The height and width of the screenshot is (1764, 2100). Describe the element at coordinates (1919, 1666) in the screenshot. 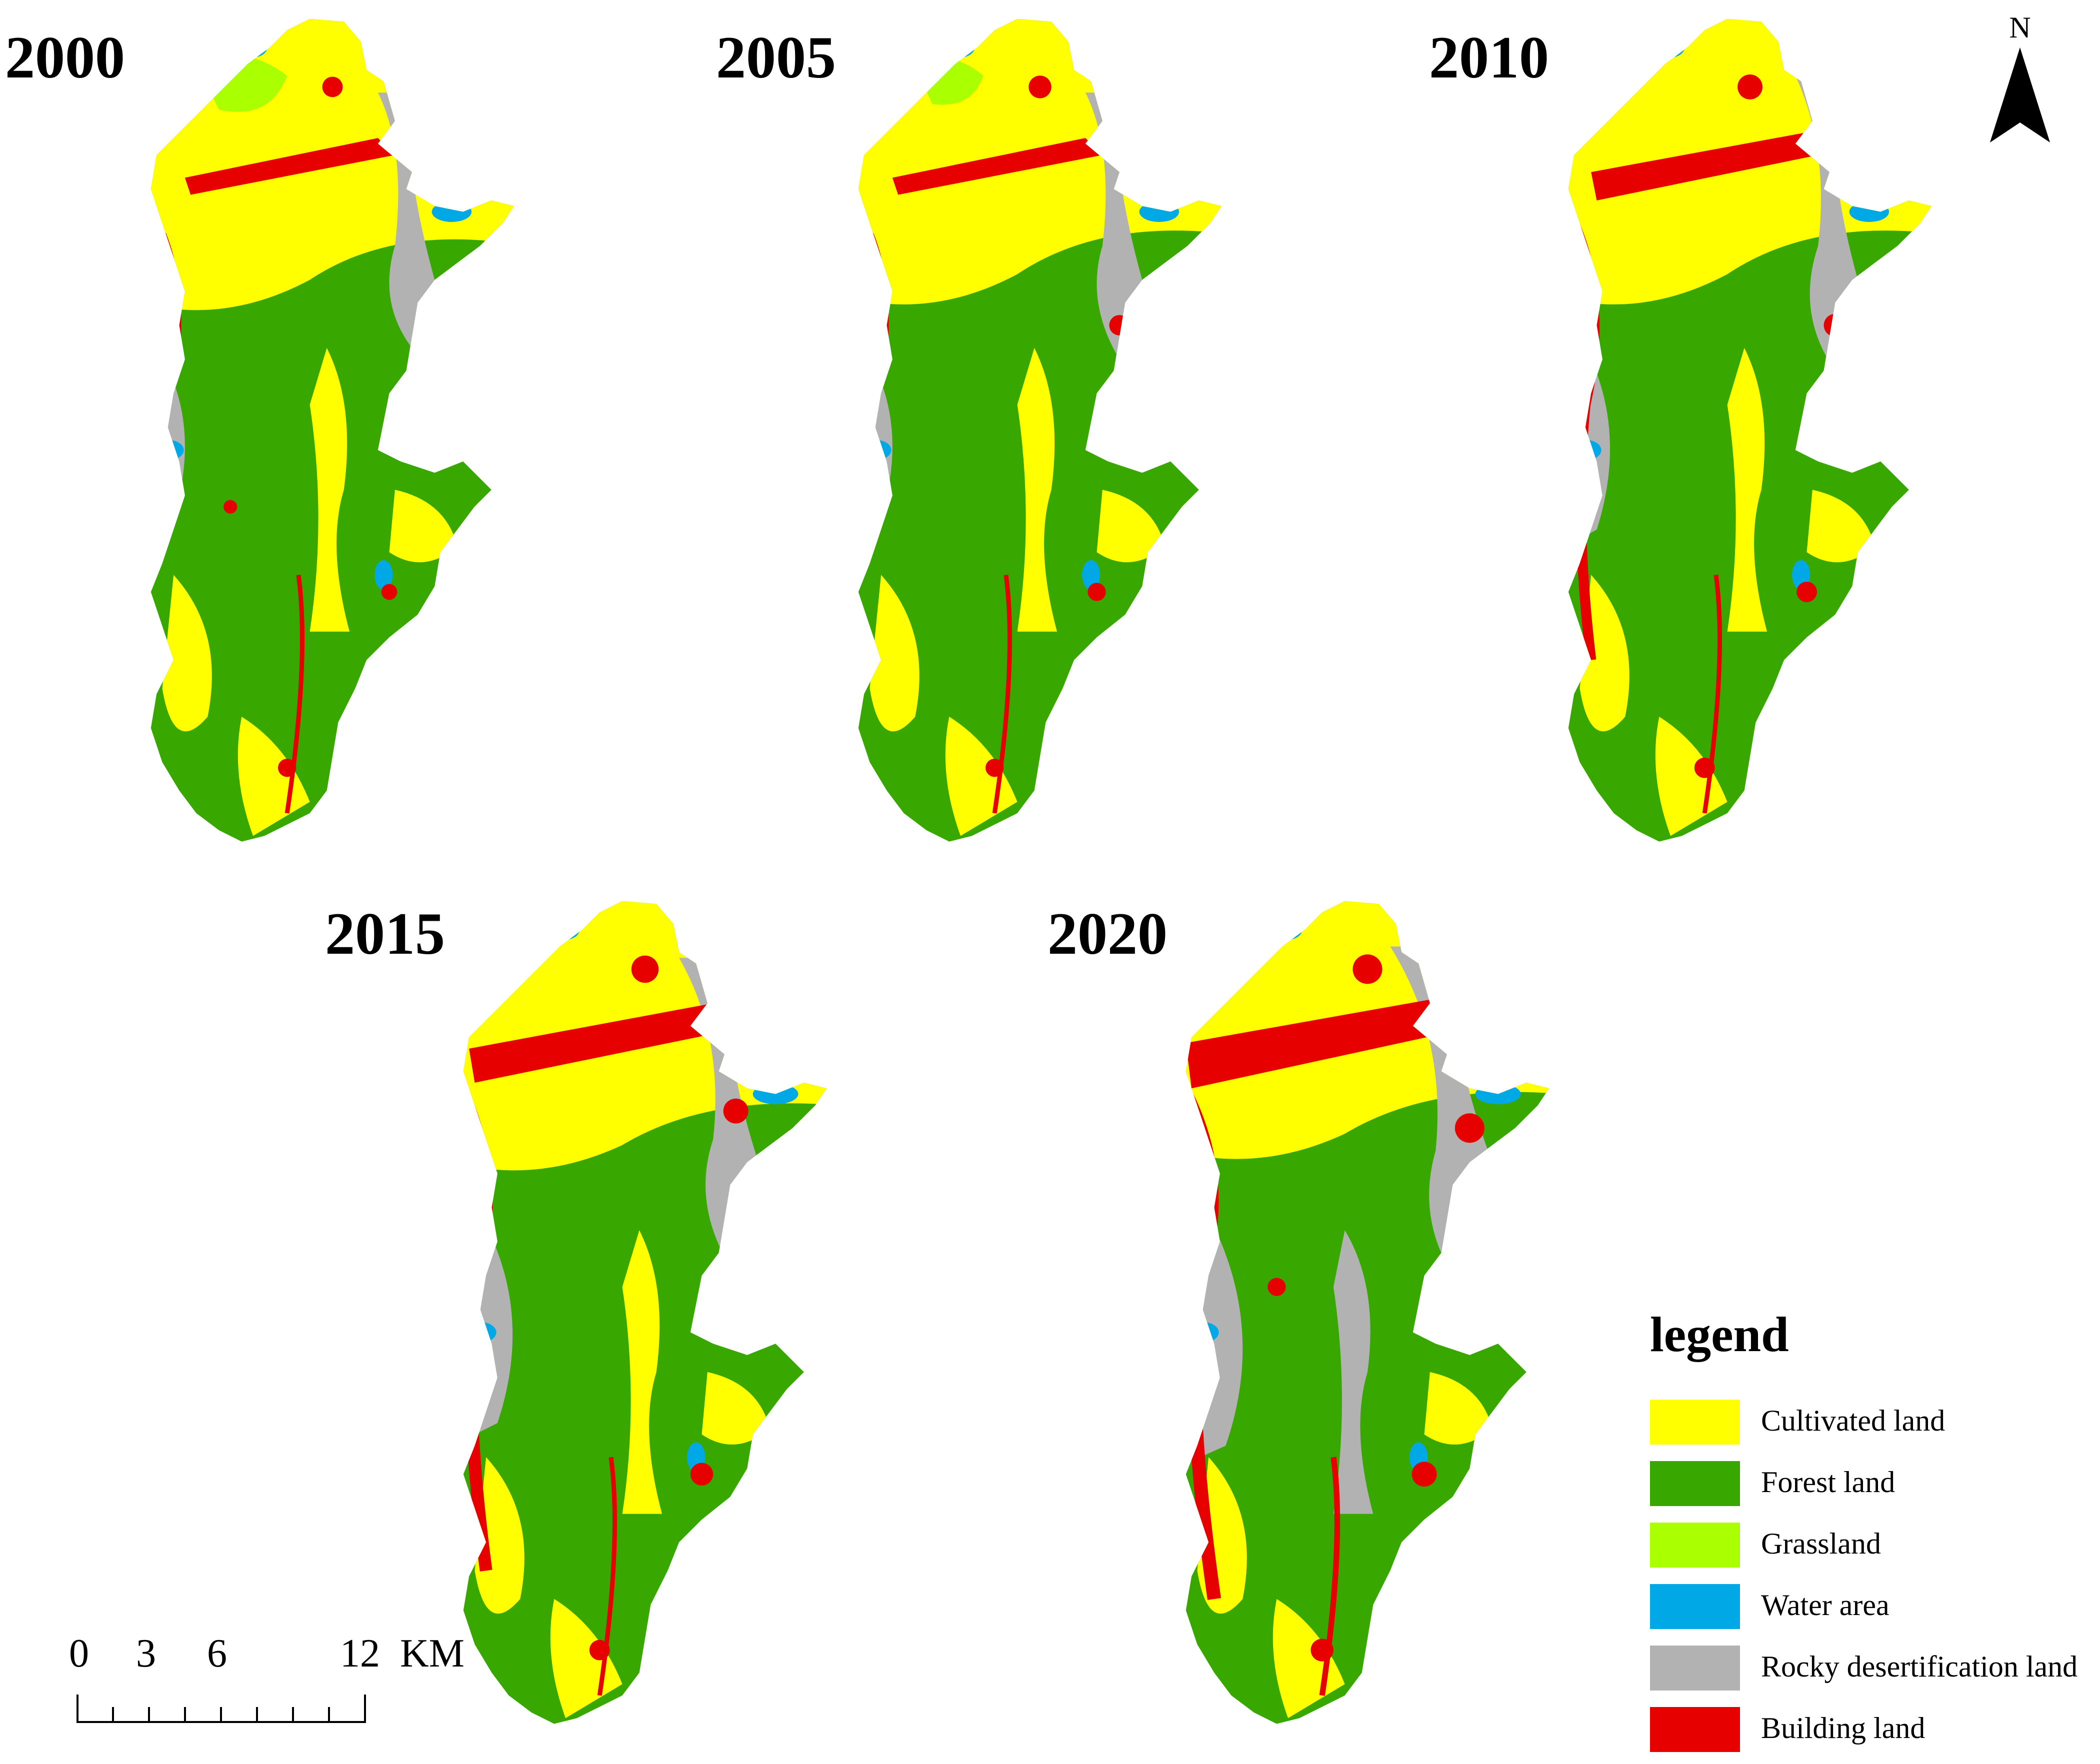

I see `legend-label-rocky: Rocky desertification land` at that location.